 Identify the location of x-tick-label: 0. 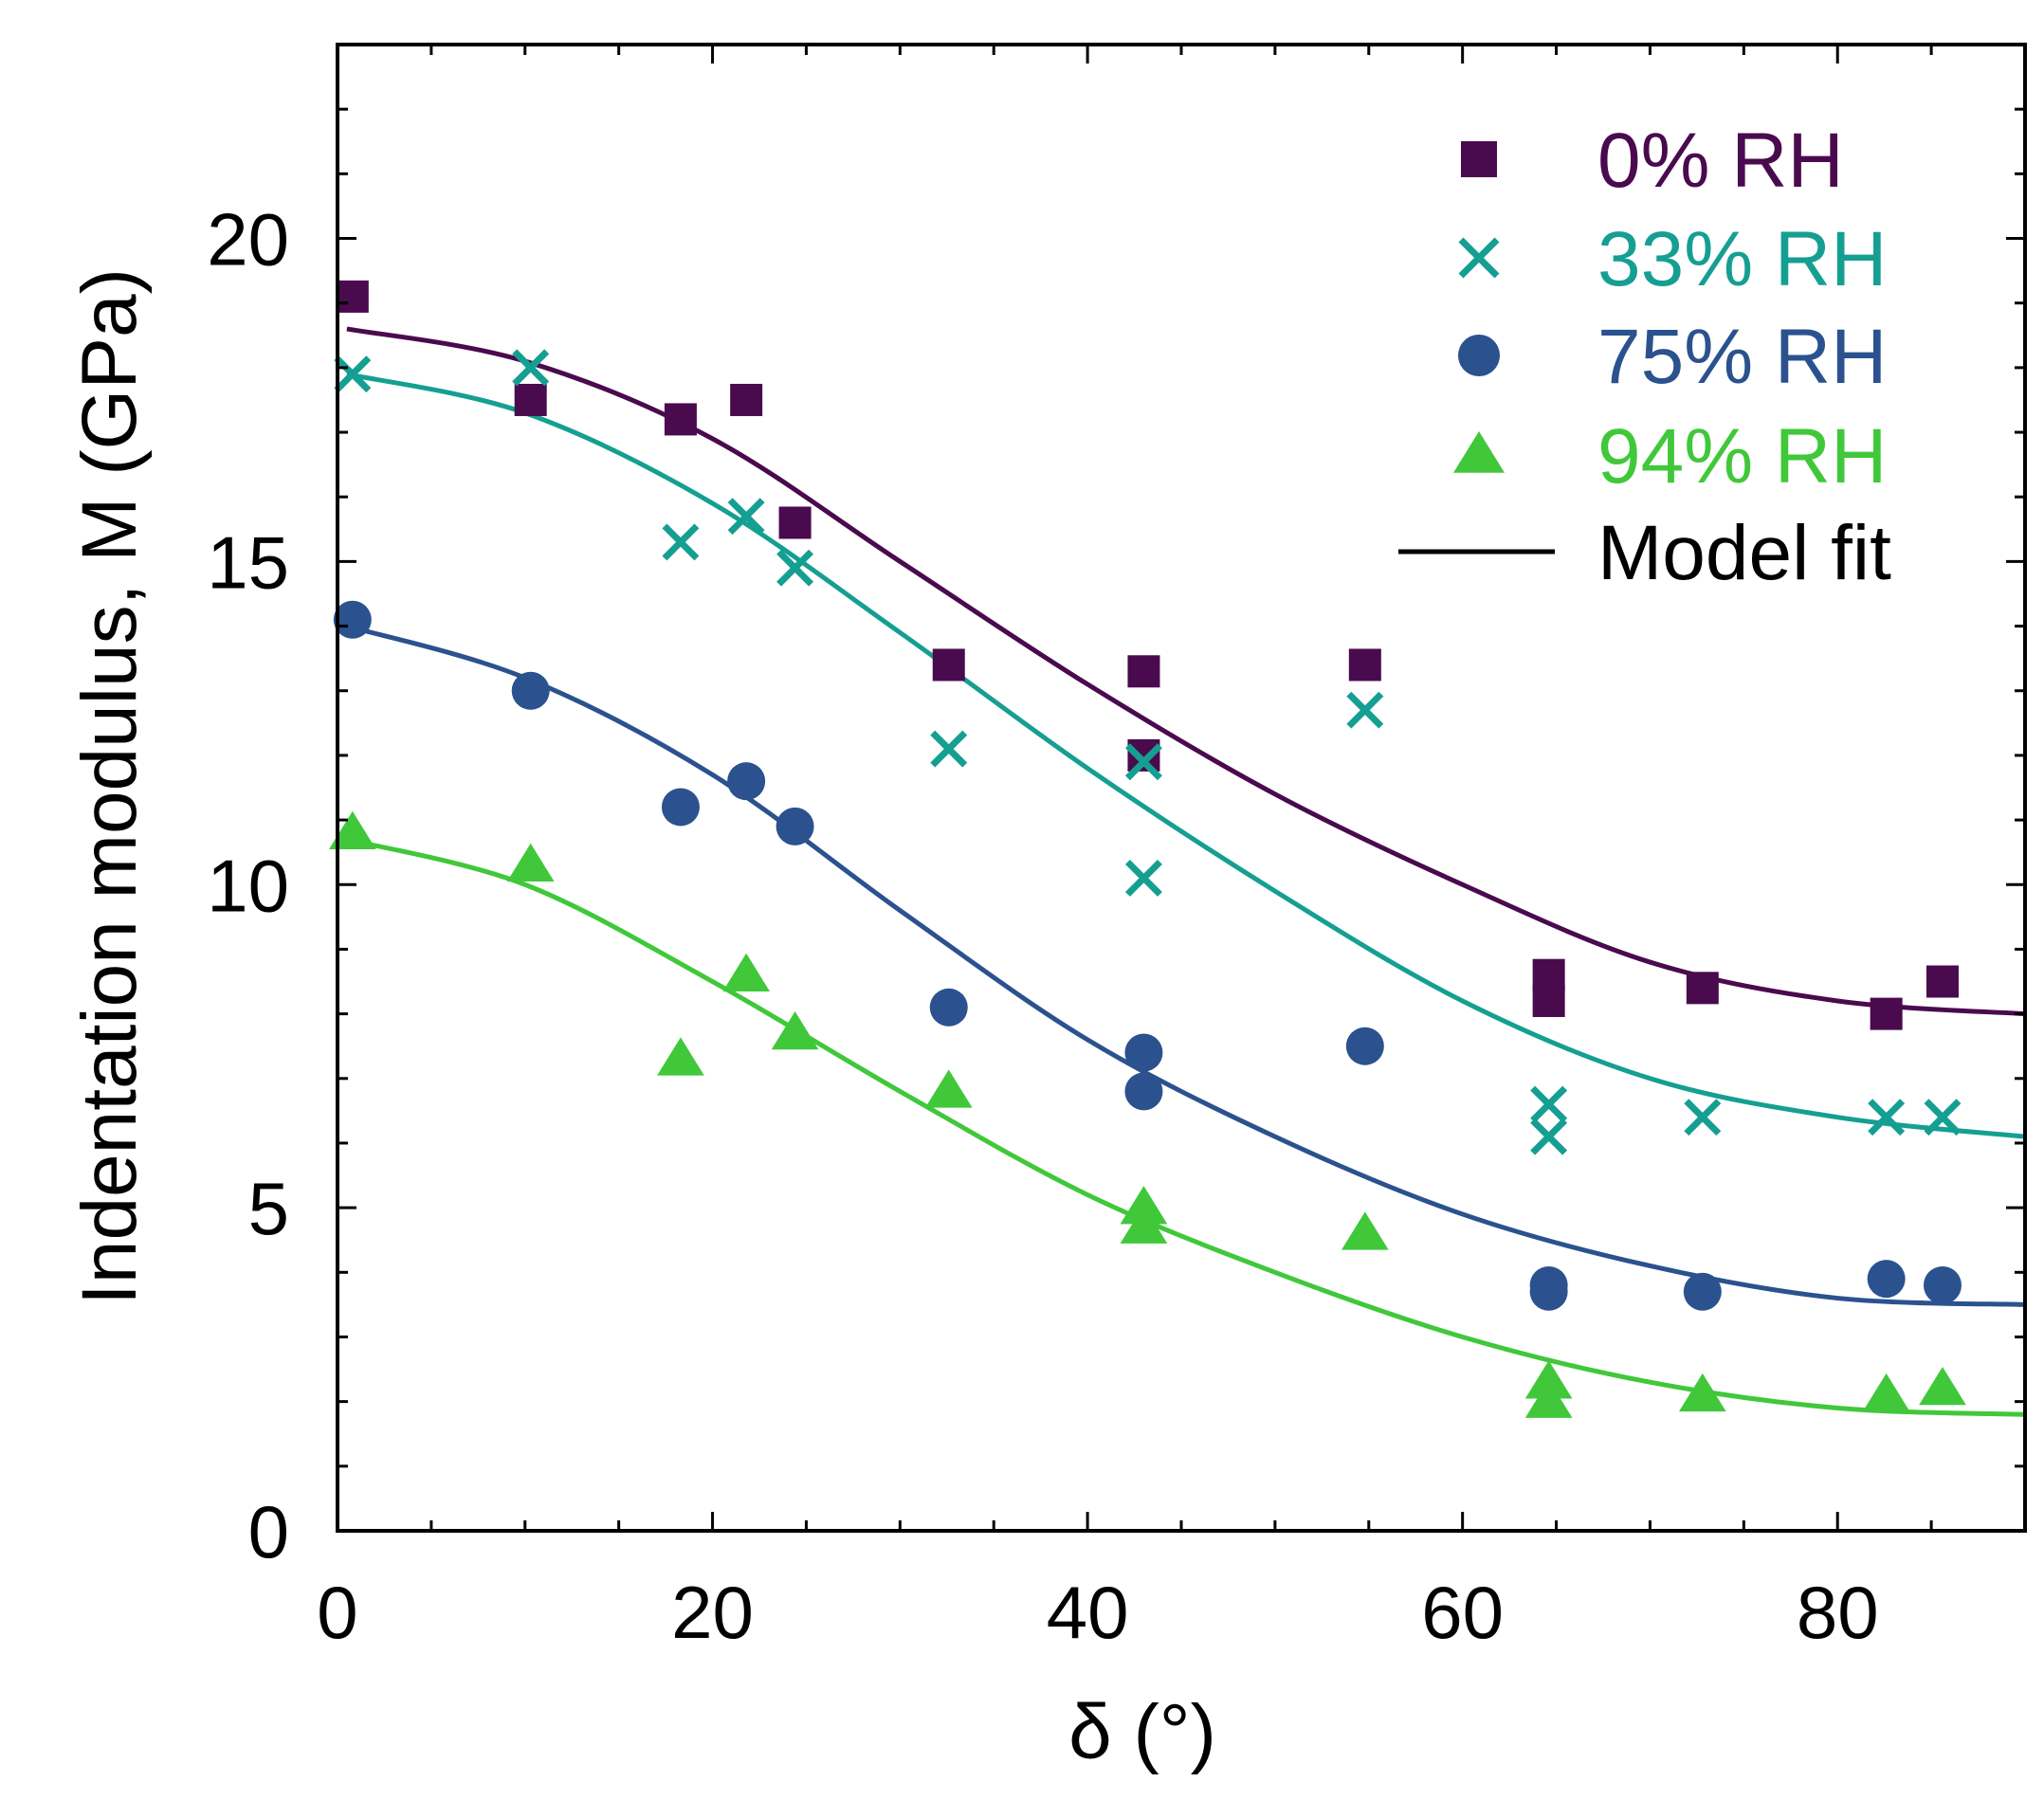
(337, 1612).